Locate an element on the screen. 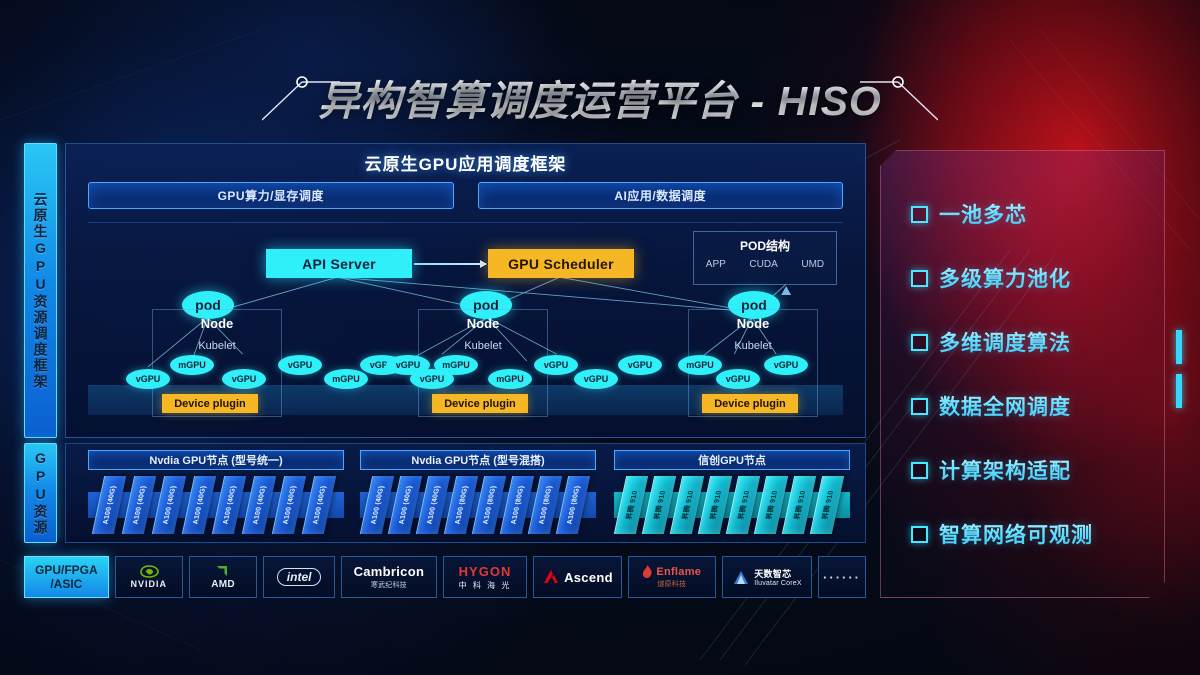  vendor-name: Enflame is located at coordinates (679, 571).